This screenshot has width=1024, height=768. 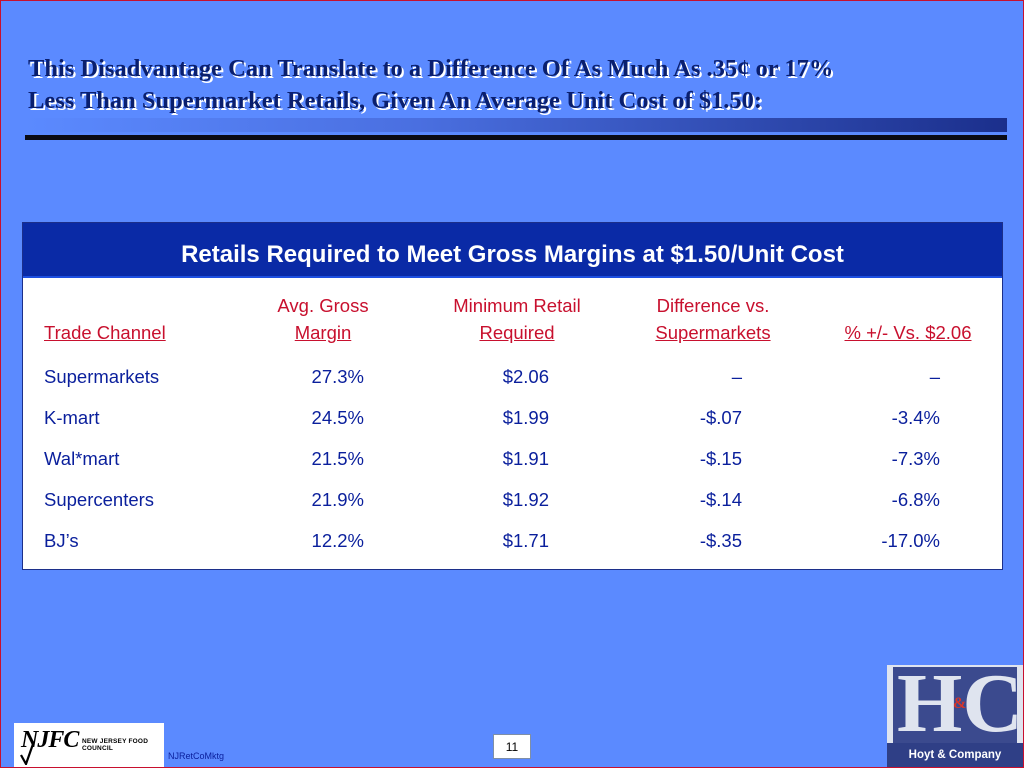 What do you see at coordinates (525, 376) in the screenshot?
I see `cell-retail: $2.06` at bounding box center [525, 376].